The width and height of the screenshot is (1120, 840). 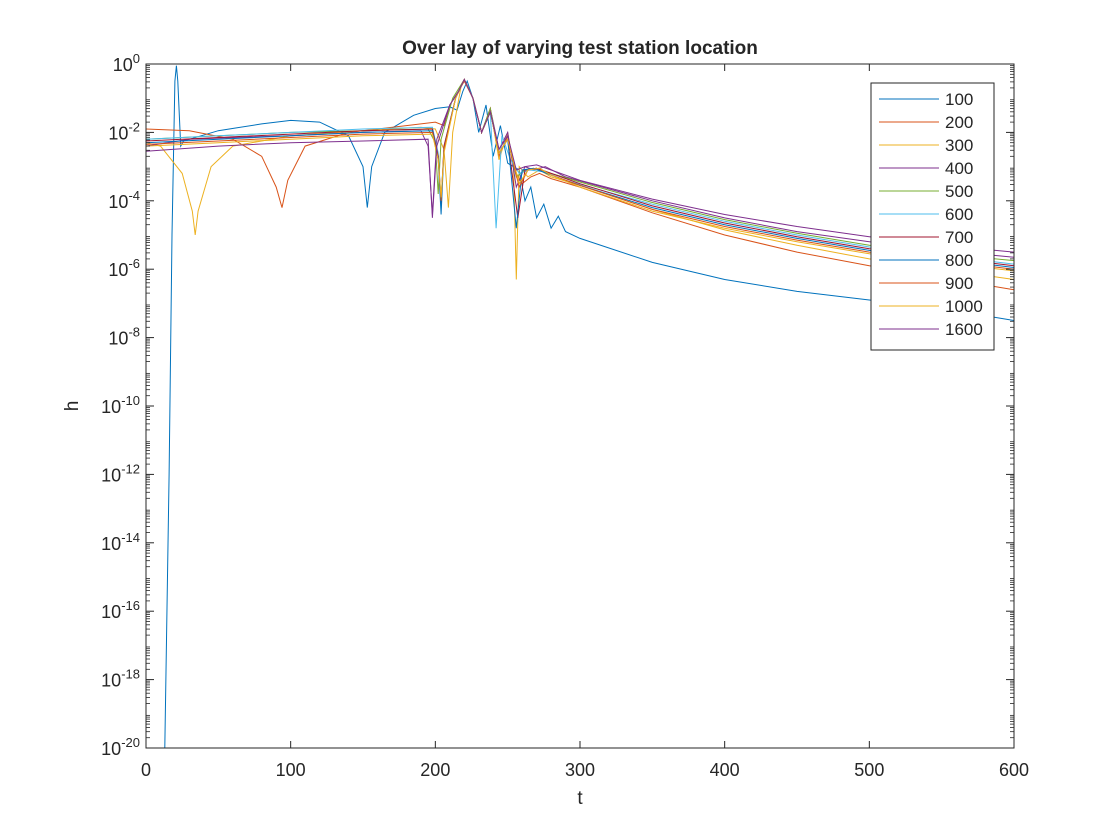 What do you see at coordinates (959, 191) in the screenshot?
I see `legend-label-500: 500` at bounding box center [959, 191].